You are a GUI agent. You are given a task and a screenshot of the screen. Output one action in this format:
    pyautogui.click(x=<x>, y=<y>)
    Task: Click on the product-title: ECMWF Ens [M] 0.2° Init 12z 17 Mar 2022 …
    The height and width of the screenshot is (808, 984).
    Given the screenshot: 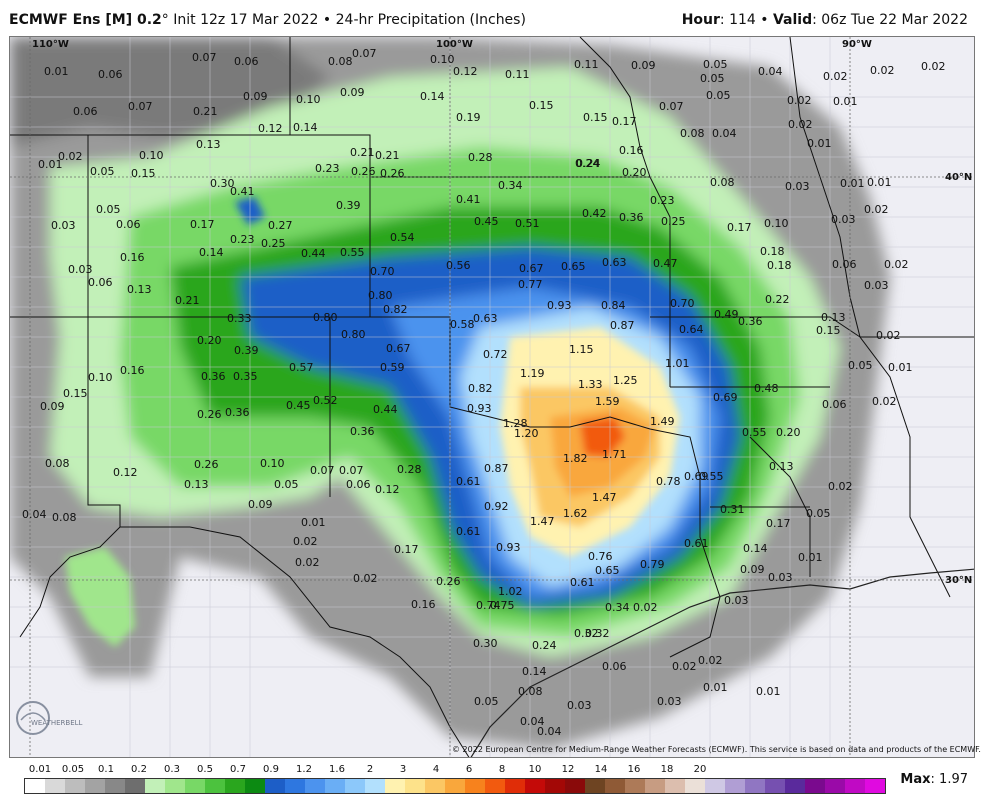 What is the action you would take?
    pyautogui.click(x=267, y=20)
    